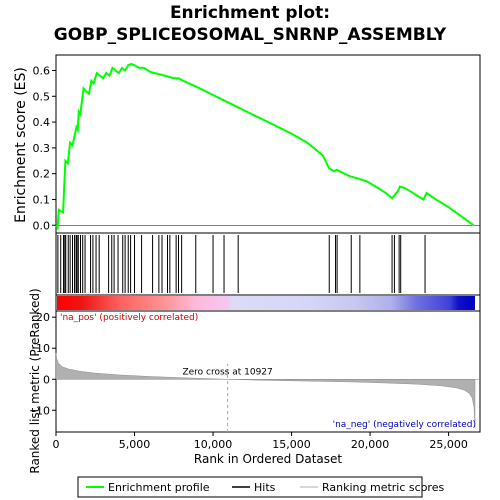  What do you see at coordinates (42, 70) in the screenshot?
I see `es-y-tick-label: 0.6` at bounding box center [42, 70].